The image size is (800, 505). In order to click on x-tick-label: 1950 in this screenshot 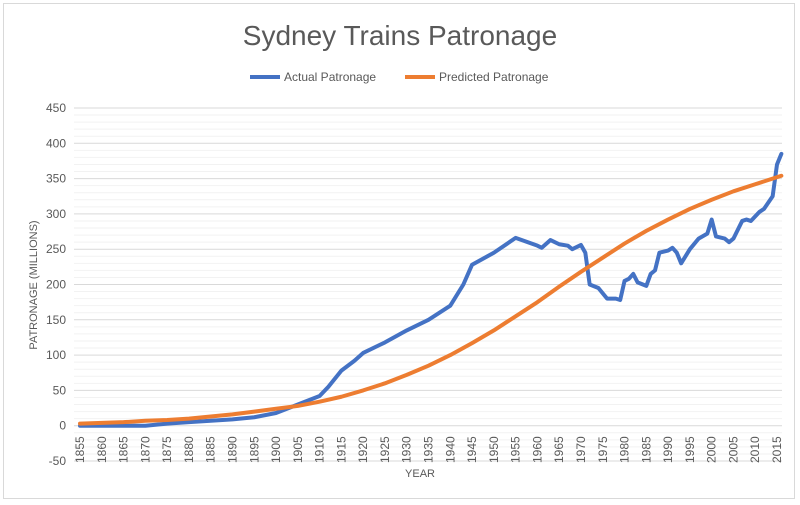, I will do `click(494, 449)`.